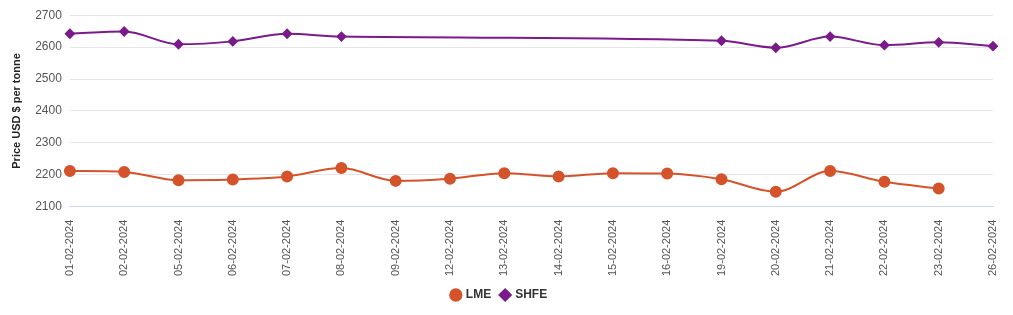 Image resolution: width=1013 pixels, height=315 pixels. What do you see at coordinates (449, 248) in the screenshot?
I see `x-tick-label: 12-02-2024` at bounding box center [449, 248].